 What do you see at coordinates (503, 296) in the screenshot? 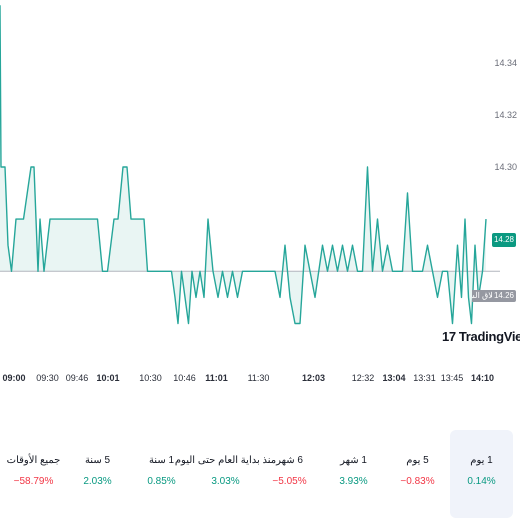
I see `previous-close-value: 14.26` at bounding box center [503, 296].